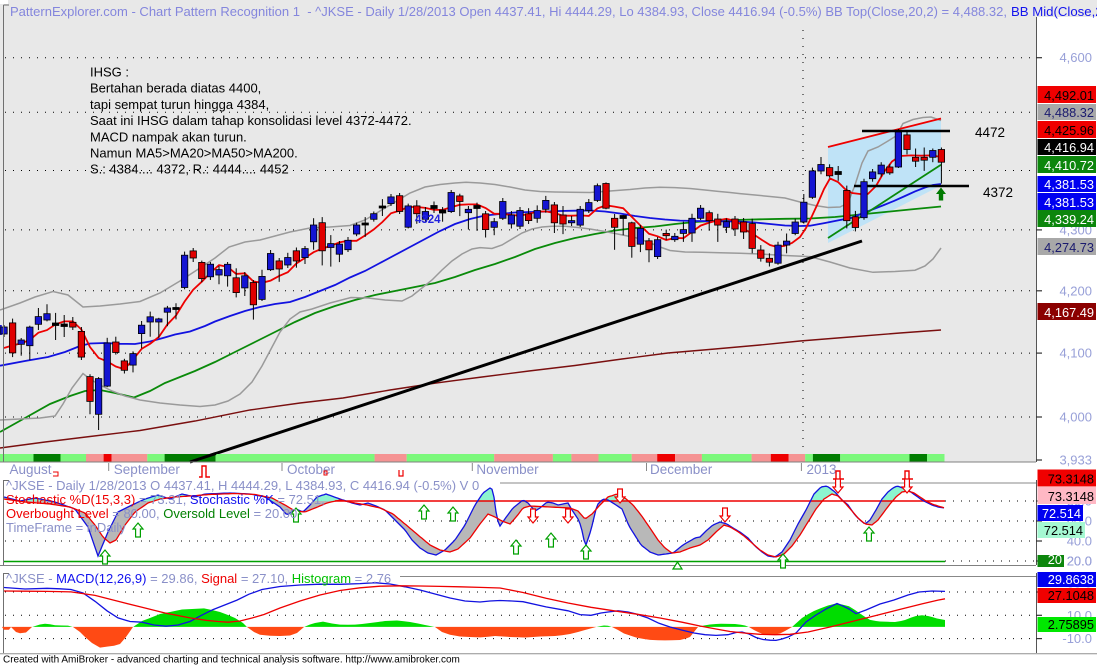 The height and width of the screenshot is (667, 1097). Describe the element at coordinates (109, 72) in the screenshot. I see `svg-text: IHSG :` at that location.